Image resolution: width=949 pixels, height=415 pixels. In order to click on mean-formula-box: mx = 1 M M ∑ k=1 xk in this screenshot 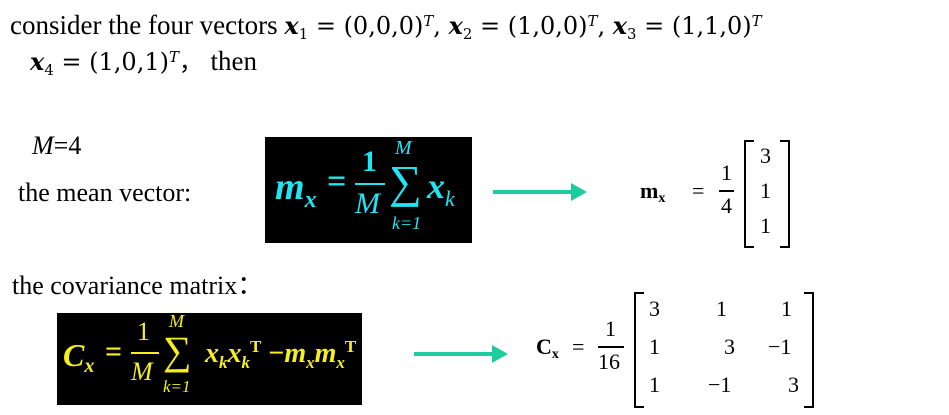, I will do `click(368, 190)`.